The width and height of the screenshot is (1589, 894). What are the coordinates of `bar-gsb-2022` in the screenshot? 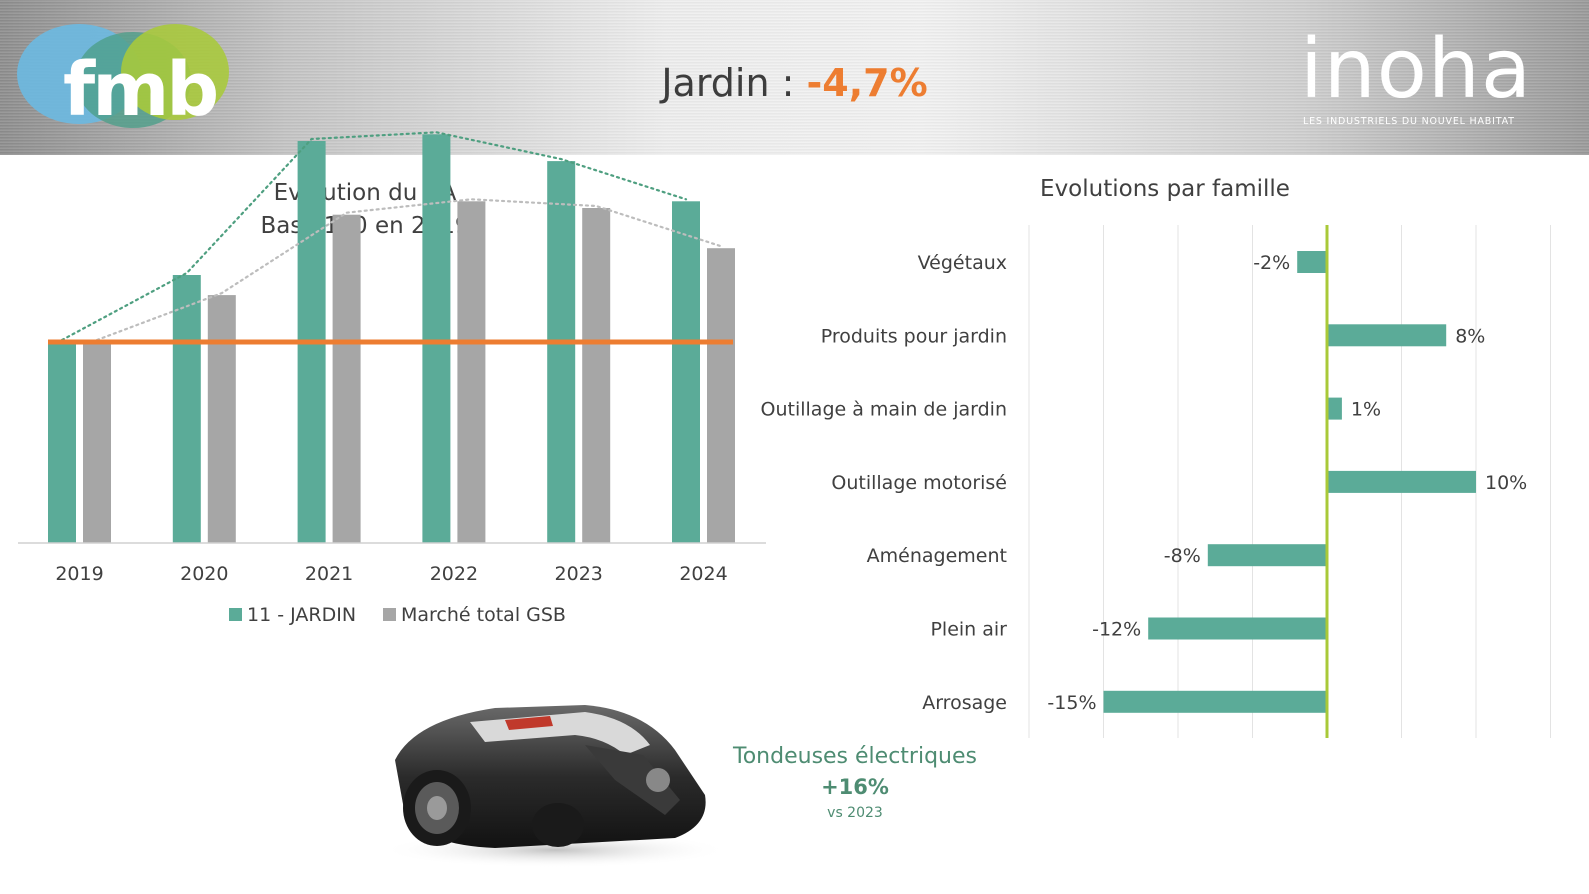 It's located at (471, 372).